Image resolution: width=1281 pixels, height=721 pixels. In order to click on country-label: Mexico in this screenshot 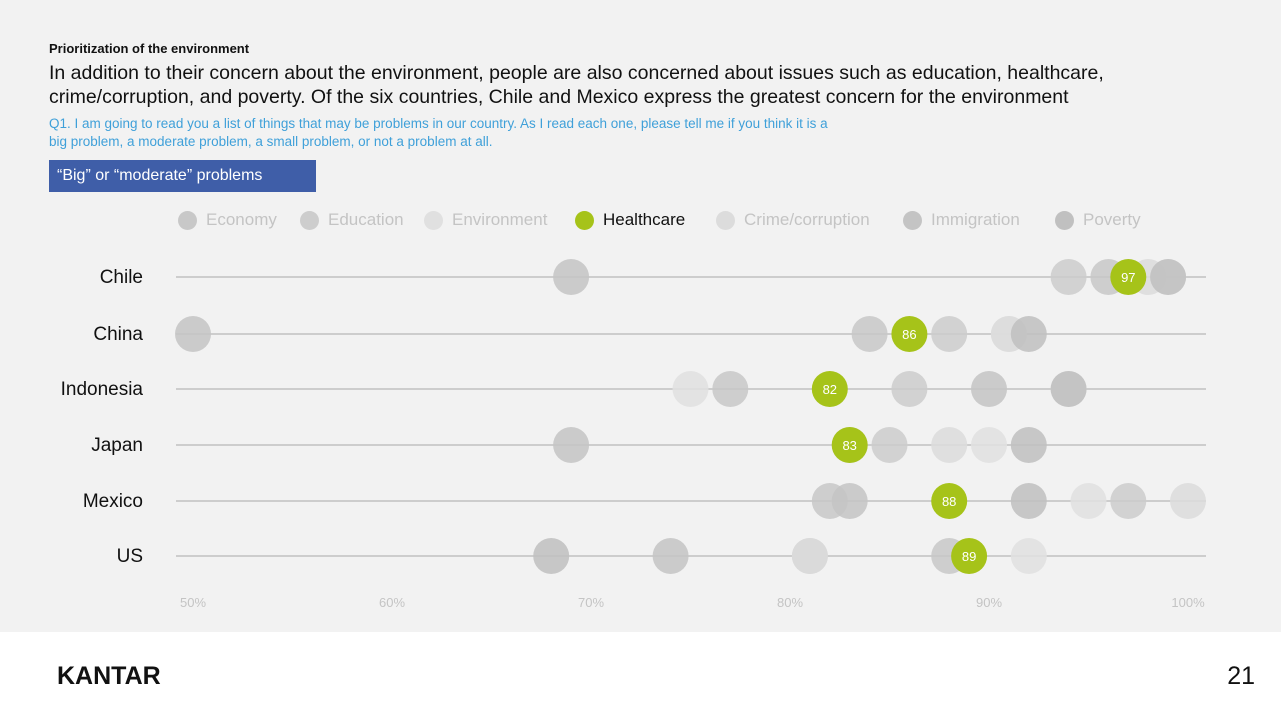, I will do `click(113, 501)`.